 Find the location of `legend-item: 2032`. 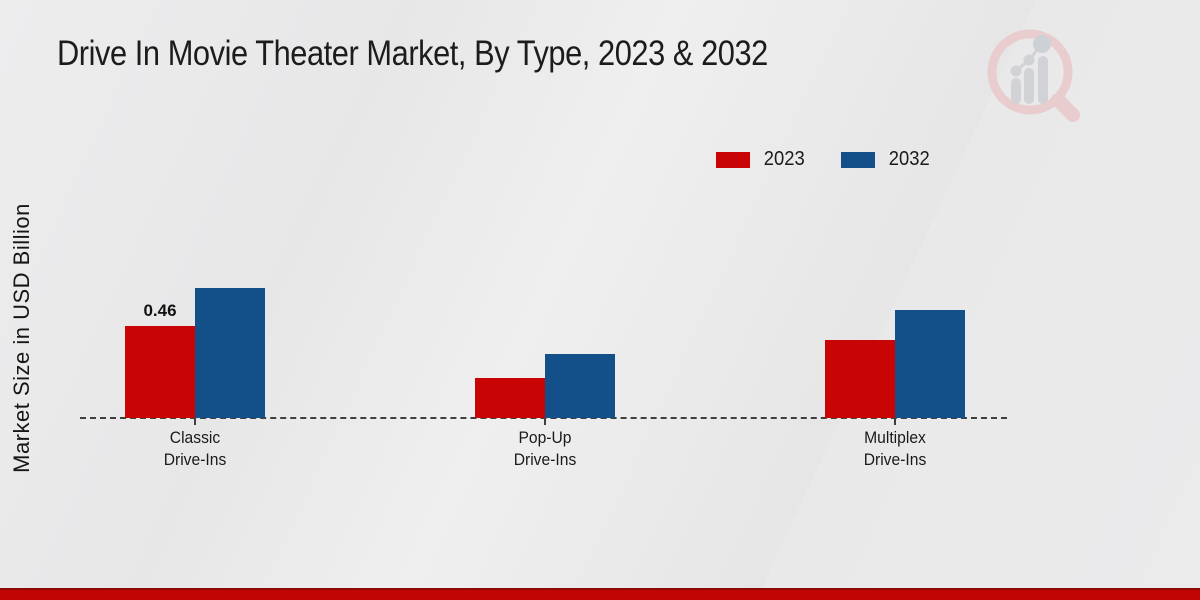

legend-item: 2032 is located at coordinates (886, 159).